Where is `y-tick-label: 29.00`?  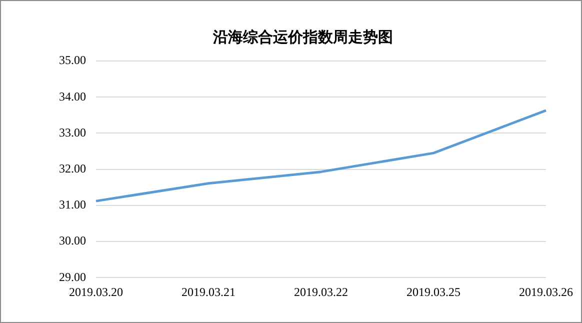 y-tick-label: 29.00 is located at coordinates (72, 277).